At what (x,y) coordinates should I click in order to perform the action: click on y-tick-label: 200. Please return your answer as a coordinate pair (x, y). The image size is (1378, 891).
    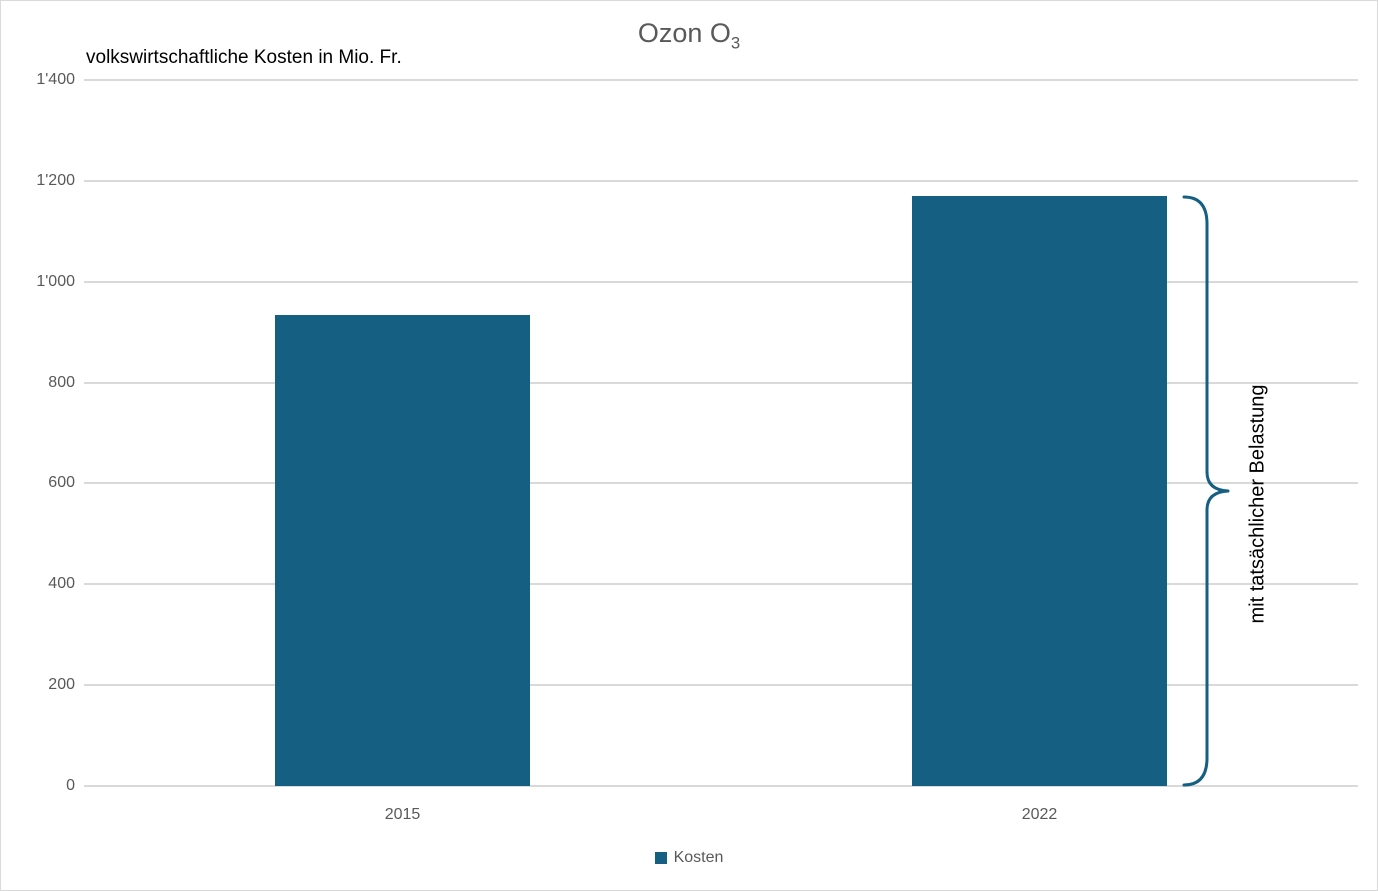
    Looking at the image, I should click on (61, 685).